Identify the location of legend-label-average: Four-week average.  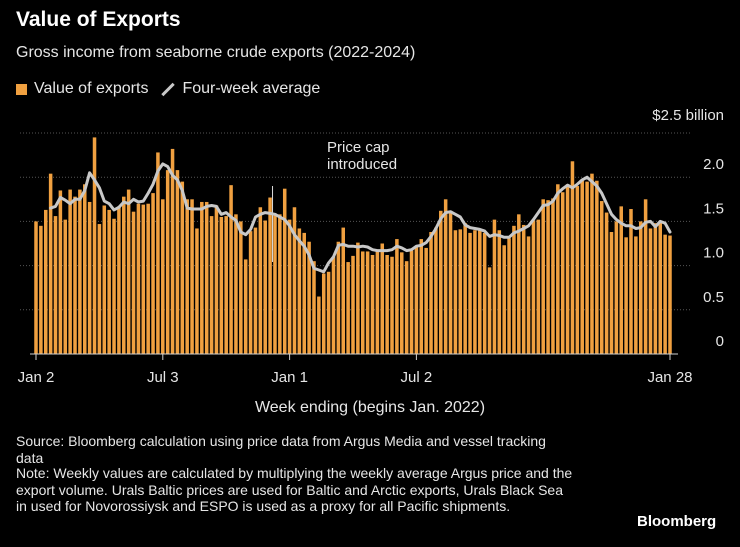
(251, 88).